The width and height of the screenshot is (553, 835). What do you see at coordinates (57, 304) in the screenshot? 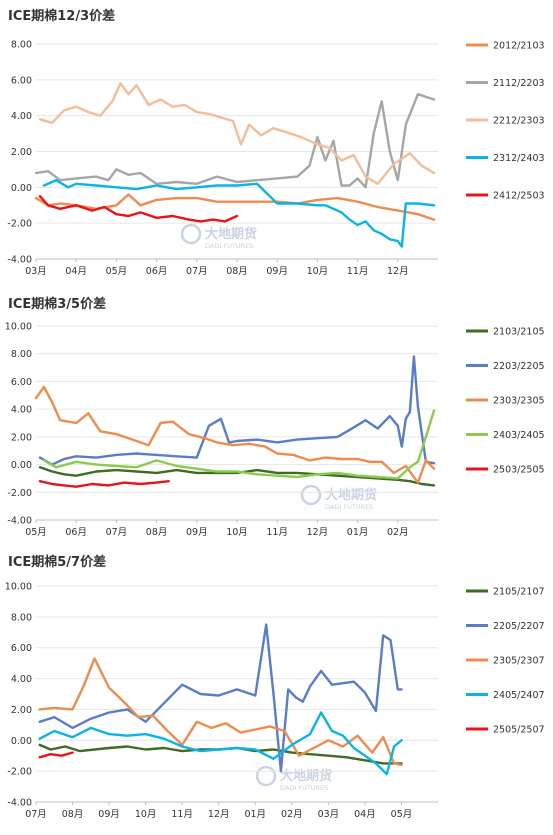
I see `chart-title: ICE期棉3/5价差` at bounding box center [57, 304].